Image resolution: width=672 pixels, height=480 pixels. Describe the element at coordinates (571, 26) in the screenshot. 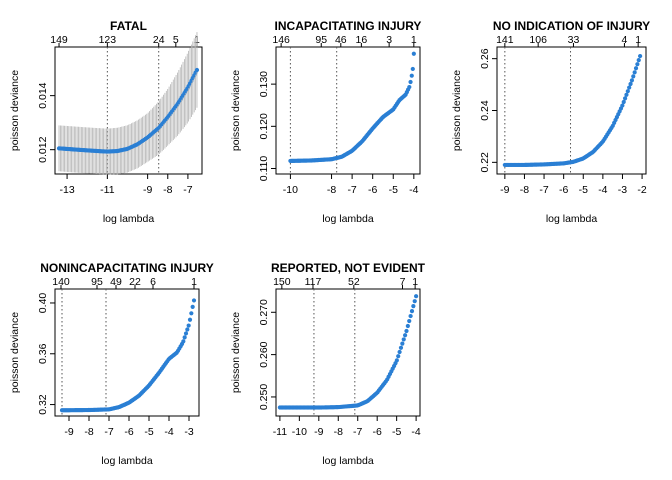

I see `chart-title: NO INDICATION OF INJURY` at that location.